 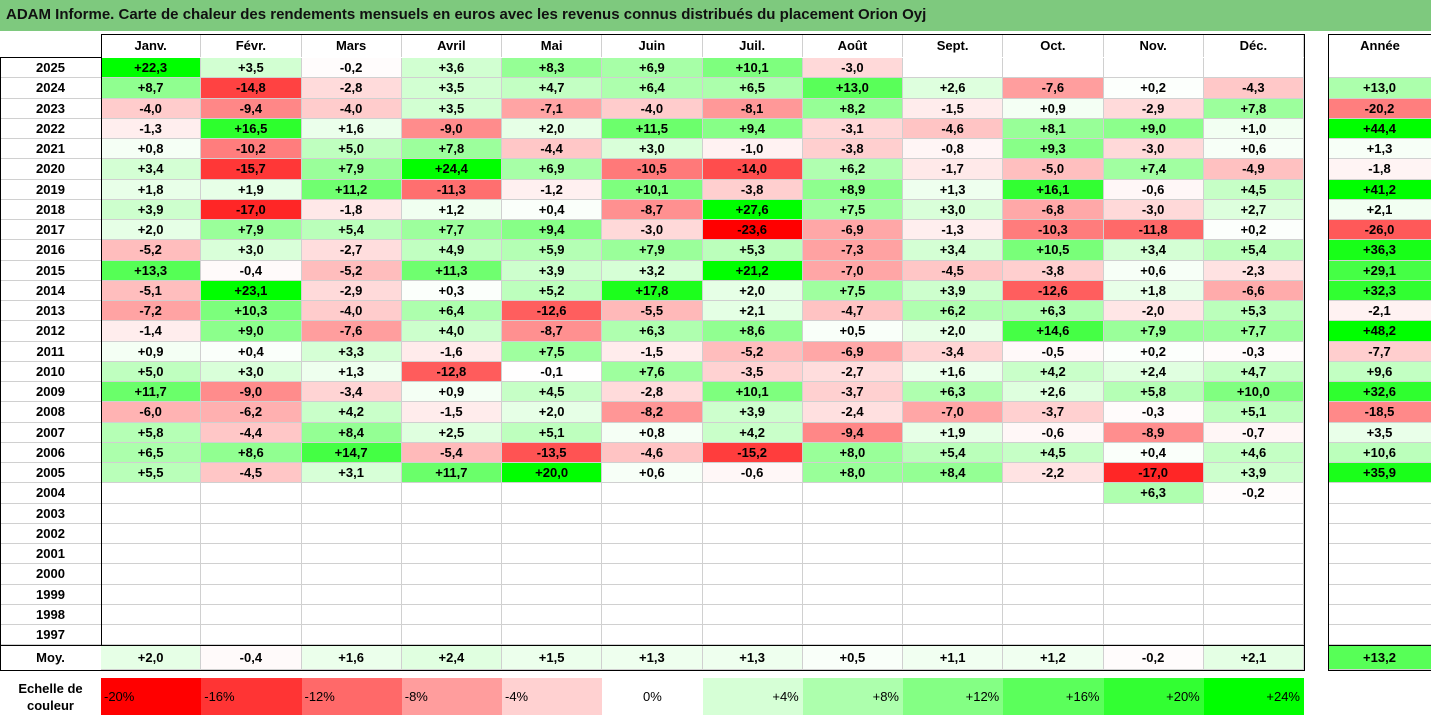 I want to click on annual-cell: +32,6, so click(x=1379, y=392).